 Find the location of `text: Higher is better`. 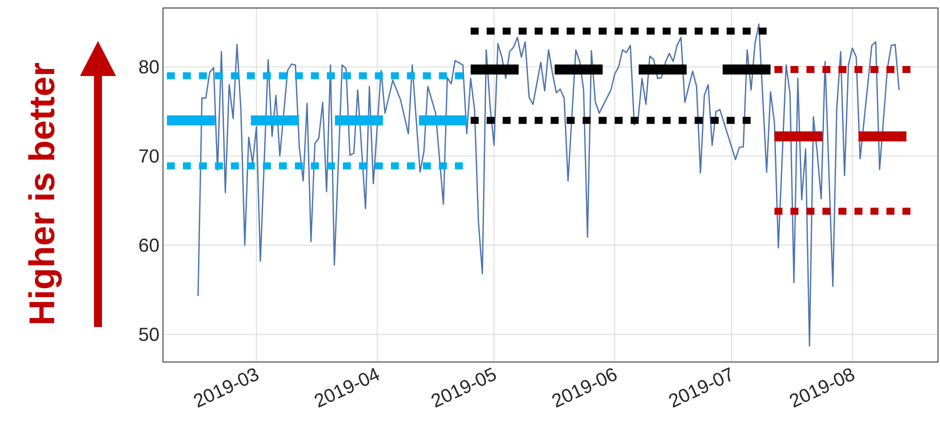

text: Higher is better is located at coordinates (45, 193).